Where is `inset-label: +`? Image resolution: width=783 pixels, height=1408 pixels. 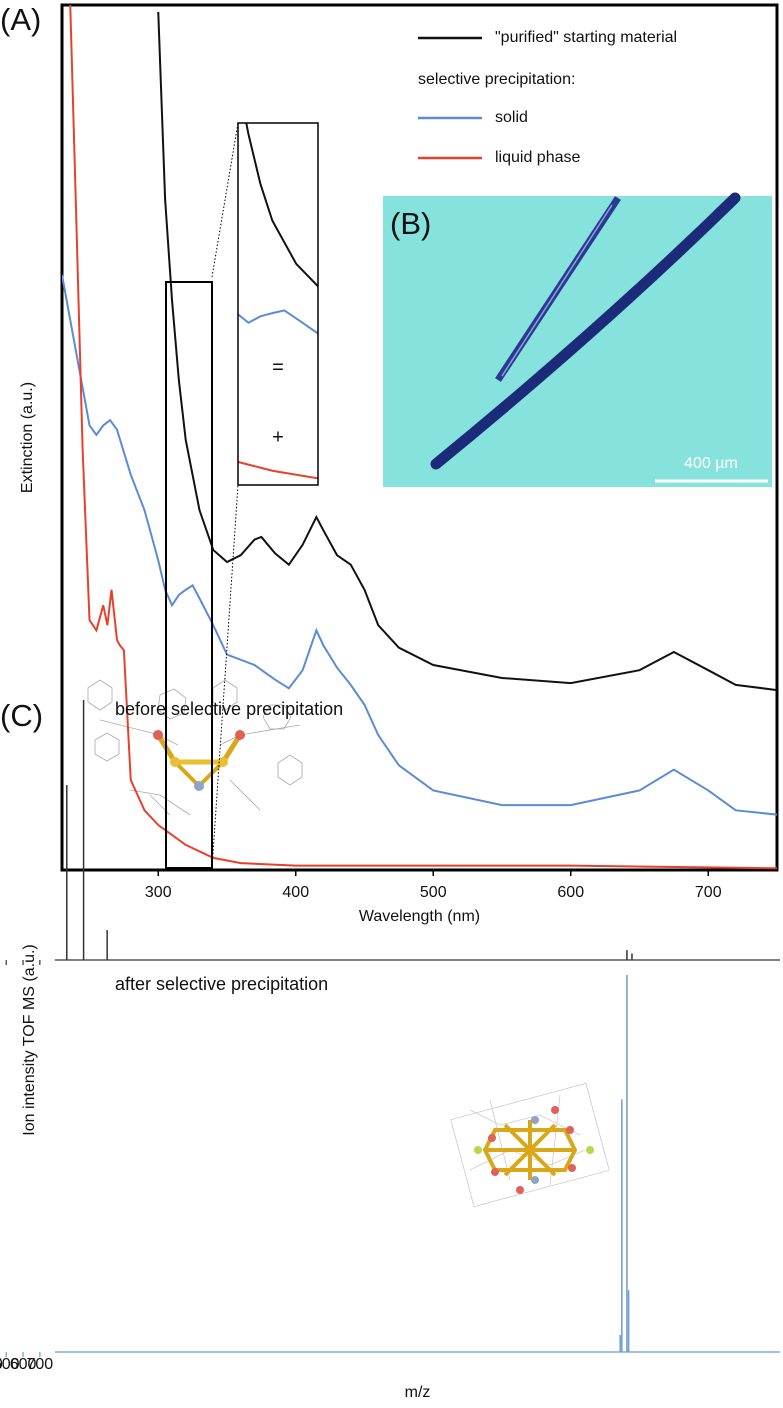 inset-label: + is located at coordinates (278, 437).